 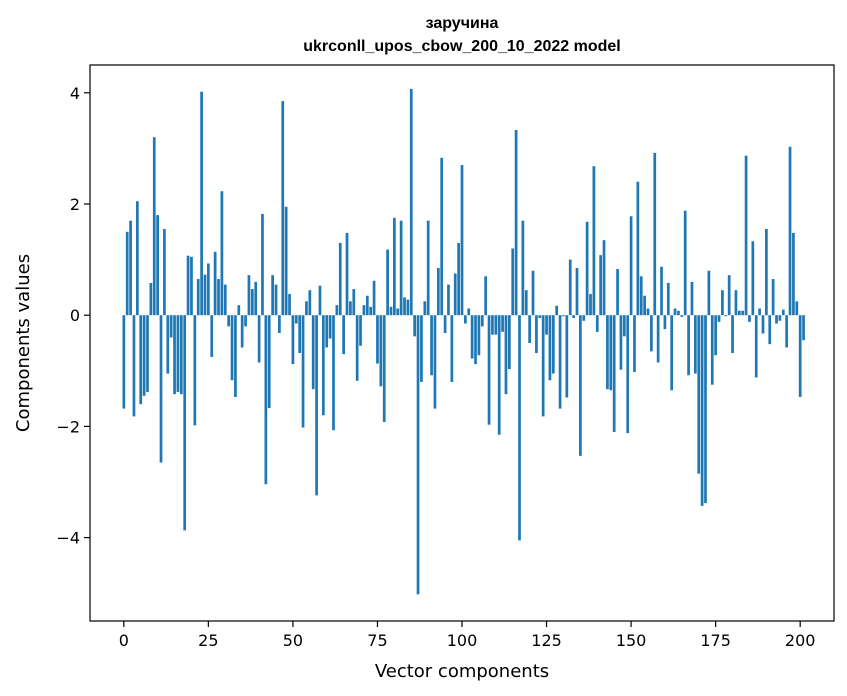 What do you see at coordinates (546, 640) in the screenshot?
I see `x-tick-label: 125` at bounding box center [546, 640].